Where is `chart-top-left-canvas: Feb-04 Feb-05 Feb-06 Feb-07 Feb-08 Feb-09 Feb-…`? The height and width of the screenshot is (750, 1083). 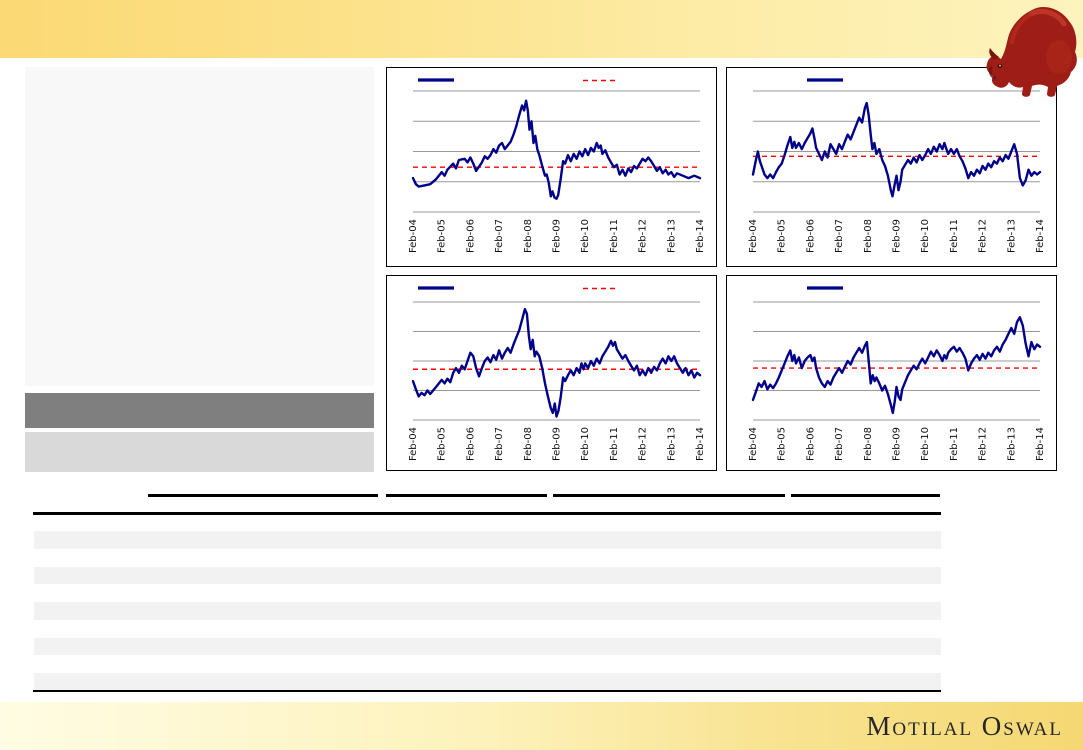 chart-top-left-canvas: Feb-04 Feb-05 Feb-06 Feb-07 Feb-08 Feb-09 Feb-… is located at coordinates (557, 165).